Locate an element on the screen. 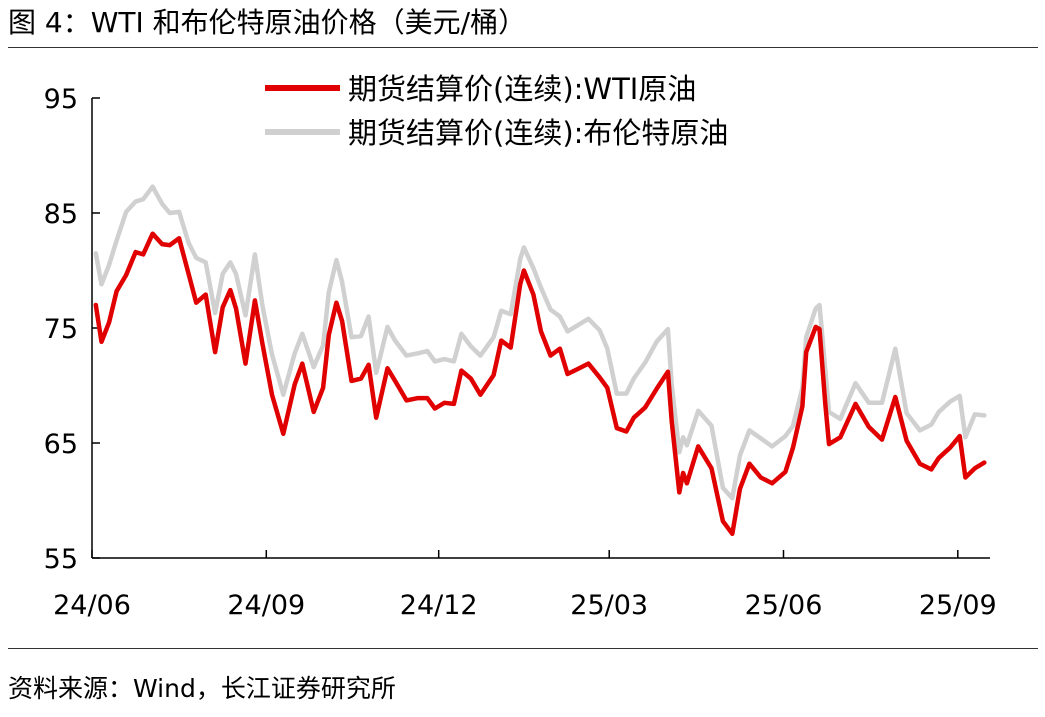  source-note: 资料来源：Wind，长江证券研究所 is located at coordinates (202, 688).